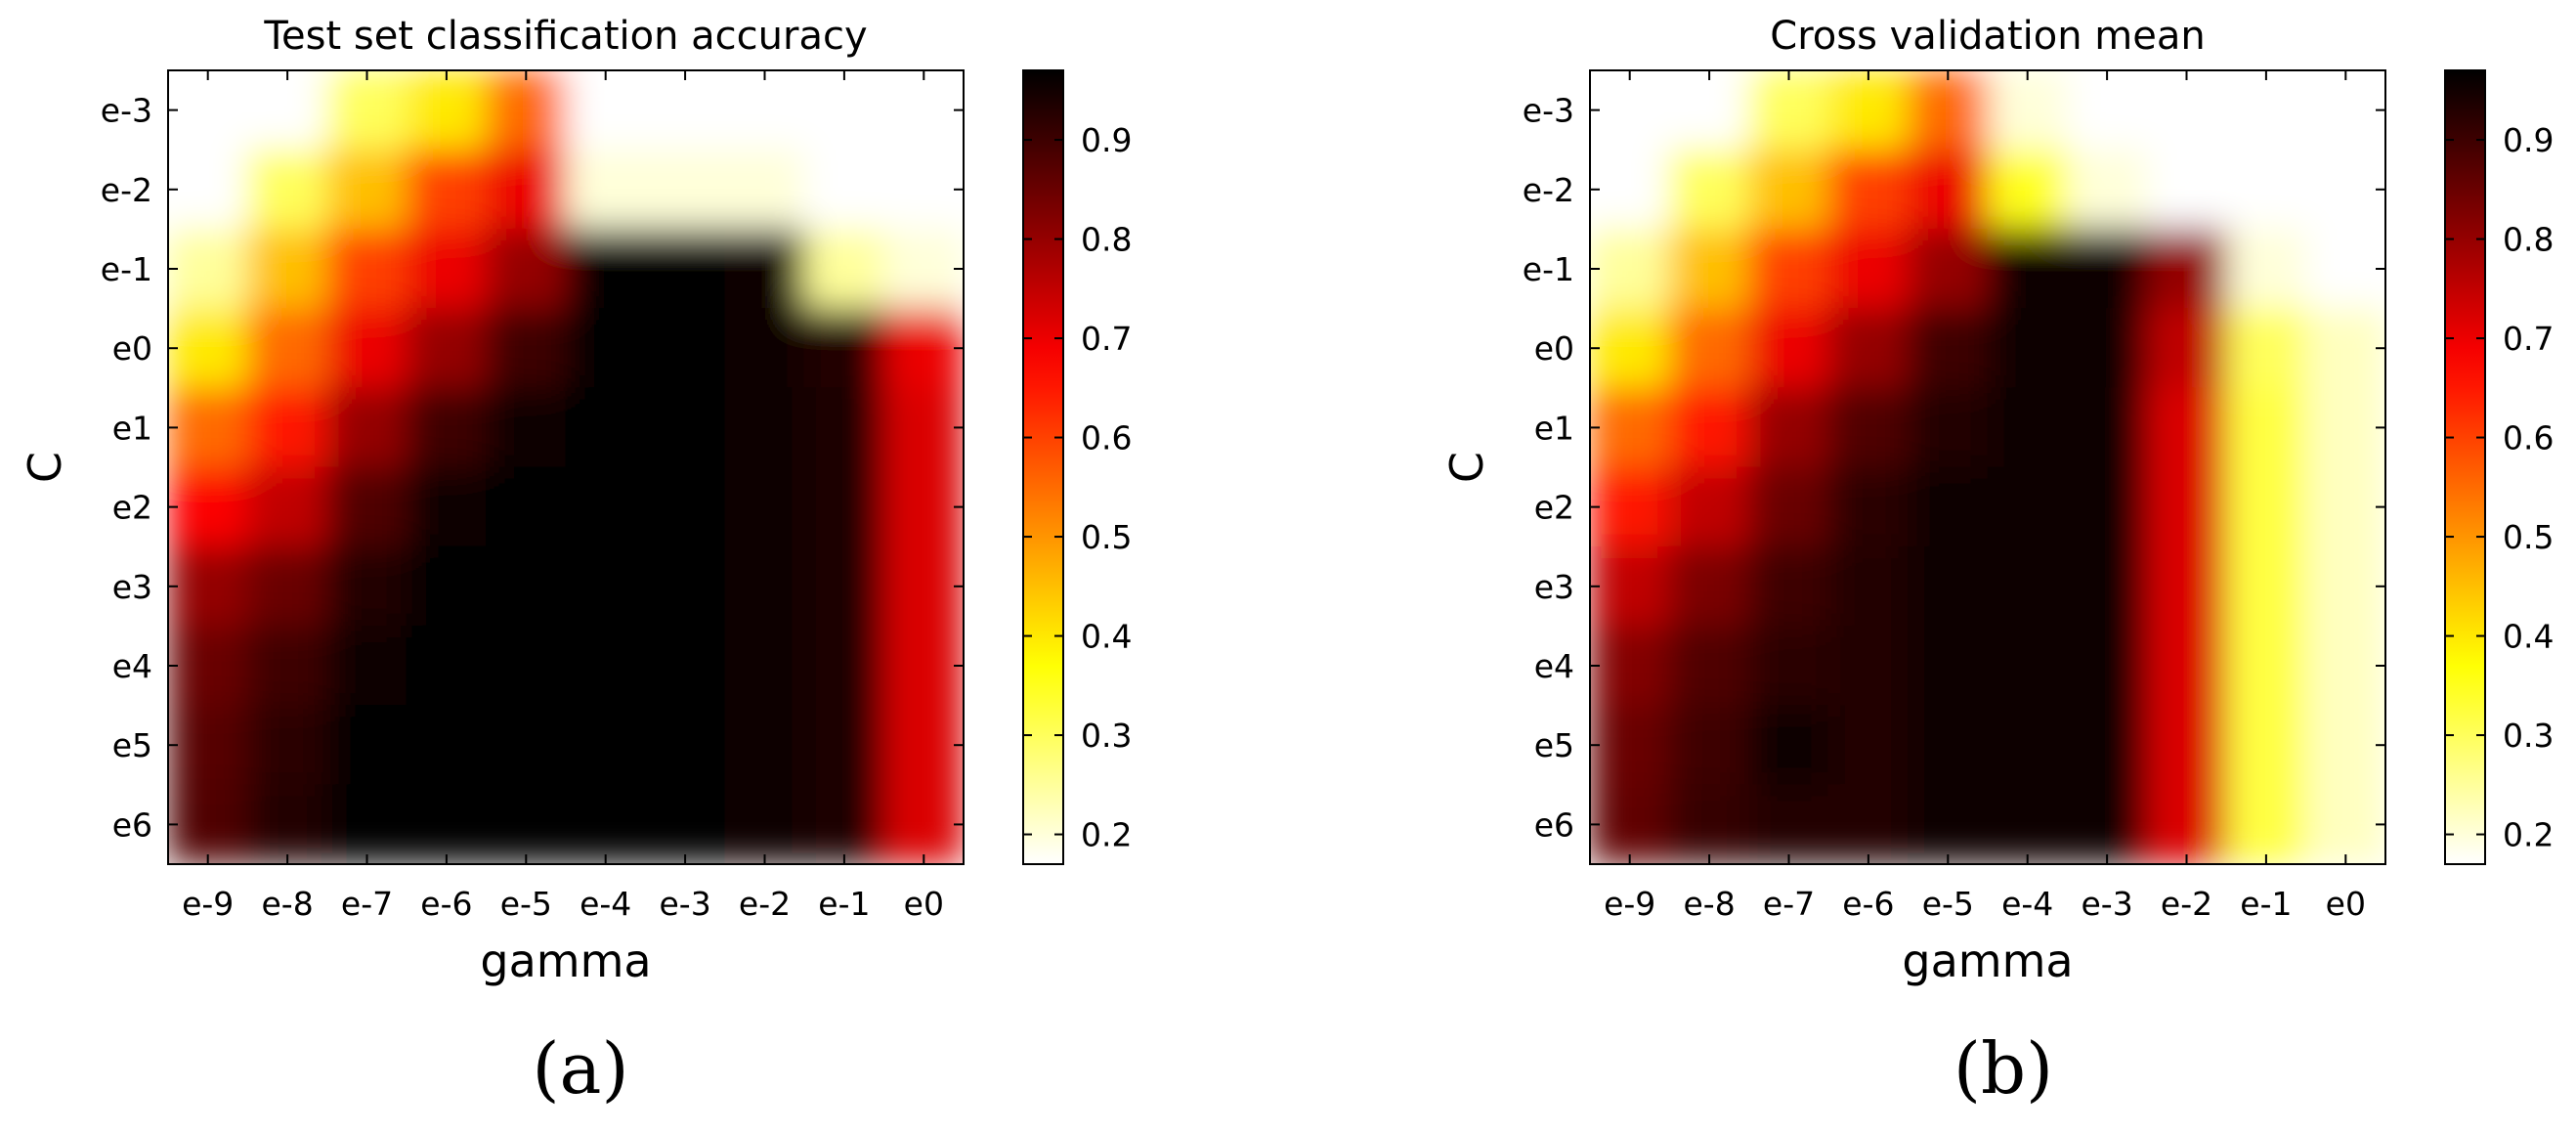  Describe the element at coordinates (1630, 904) in the screenshot. I see `x-tick-label: e-9` at that location.